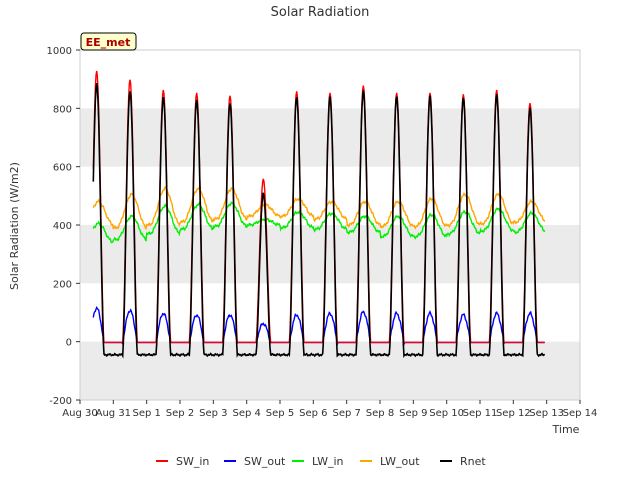 Image resolution: width=640 pixels, height=480 pixels. Describe the element at coordinates (566, 429) in the screenshot. I see `x-axis-label: Time` at that location.